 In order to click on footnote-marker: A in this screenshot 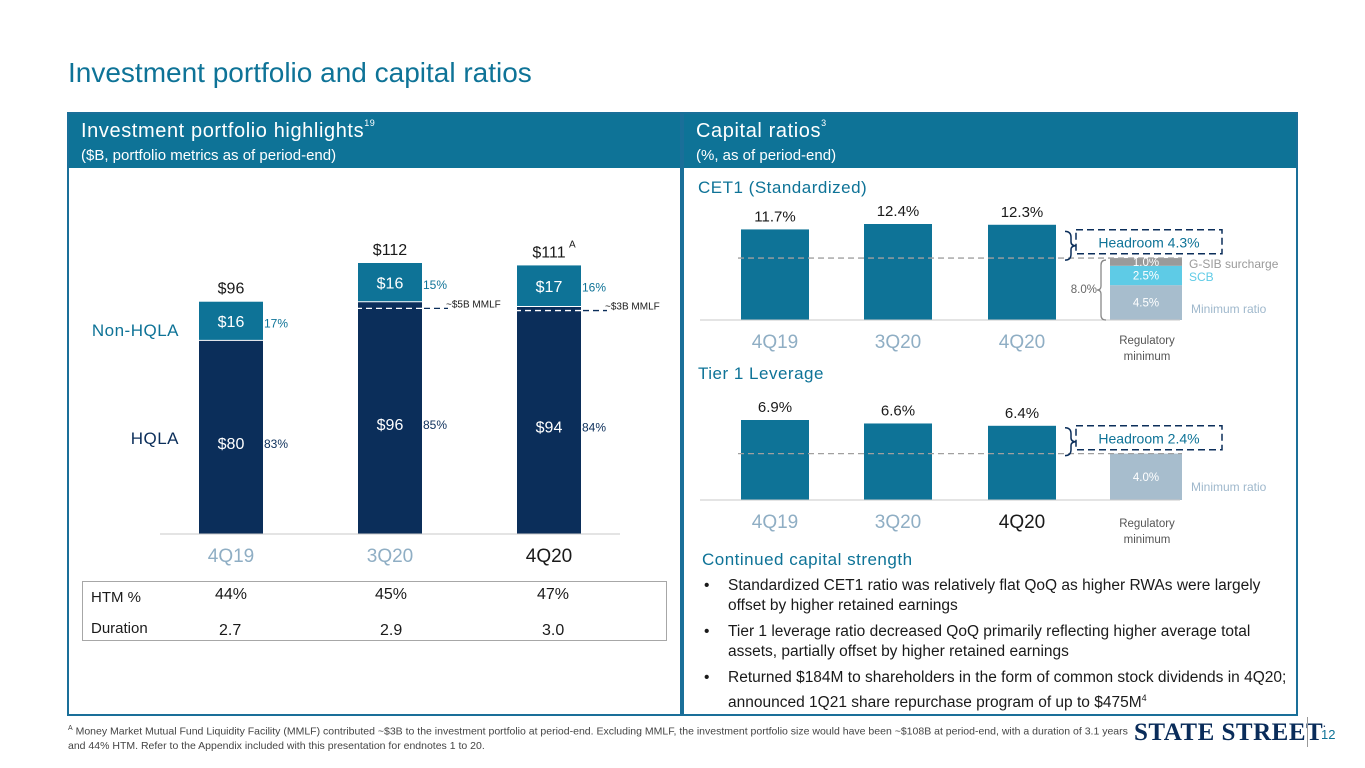, I will do `click(70, 728)`.